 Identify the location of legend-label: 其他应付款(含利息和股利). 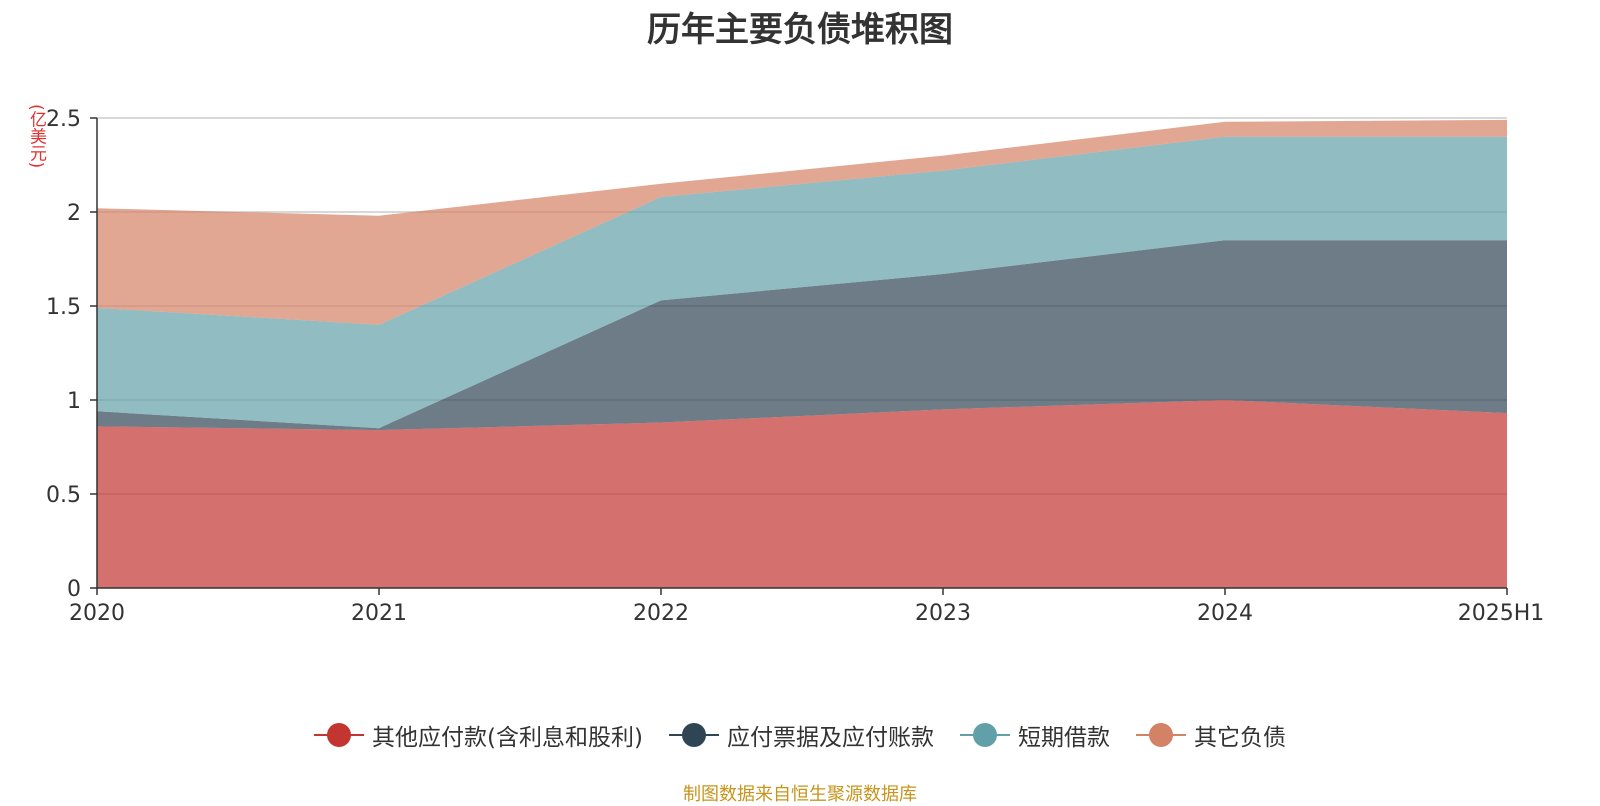
(507, 738).